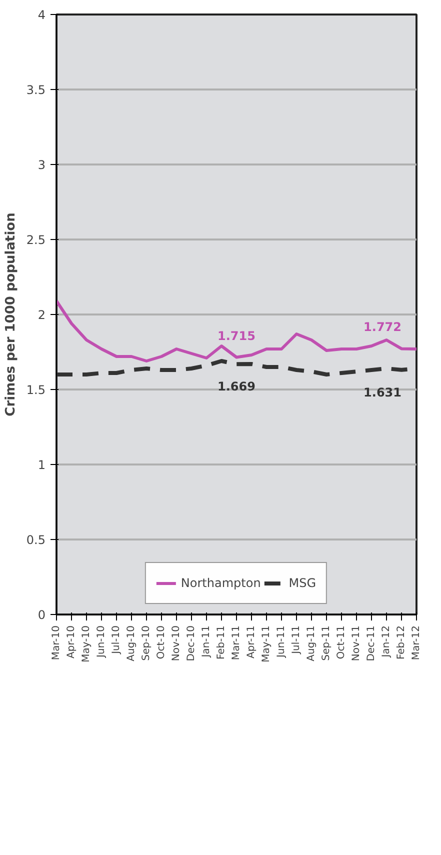  I want to click on y-axis-title: Crimes per 1000 population, so click(10, 314).